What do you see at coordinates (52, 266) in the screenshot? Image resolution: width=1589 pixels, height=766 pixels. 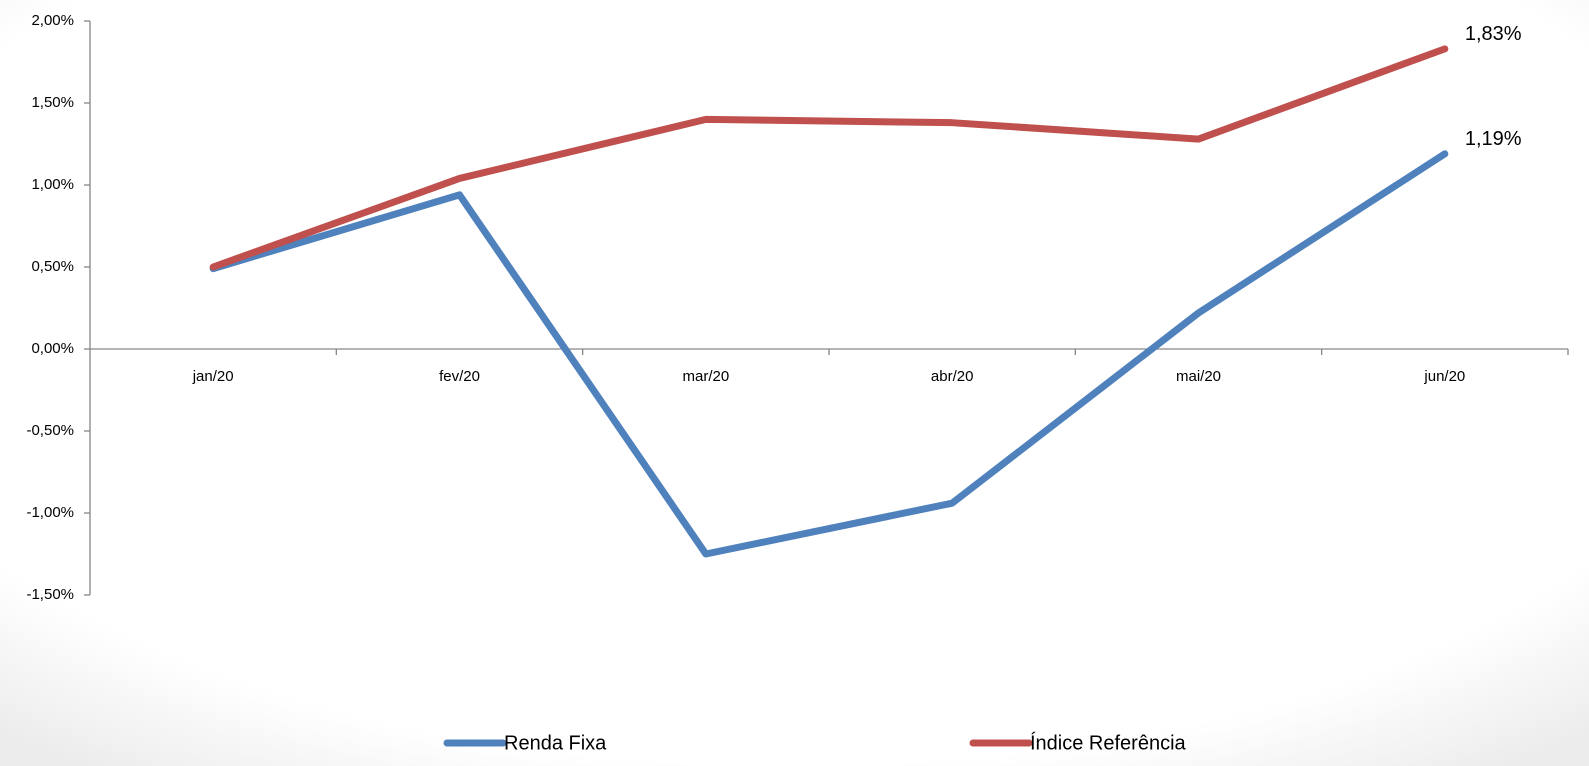 I see `y-tick-label: 0,50%` at bounding box center [52, 266].